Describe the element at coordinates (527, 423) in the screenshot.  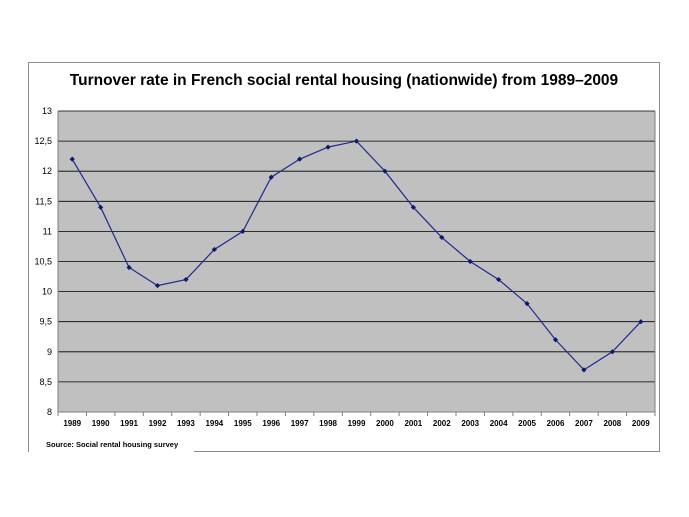
I see `x-tick-label: 2005` at that location.